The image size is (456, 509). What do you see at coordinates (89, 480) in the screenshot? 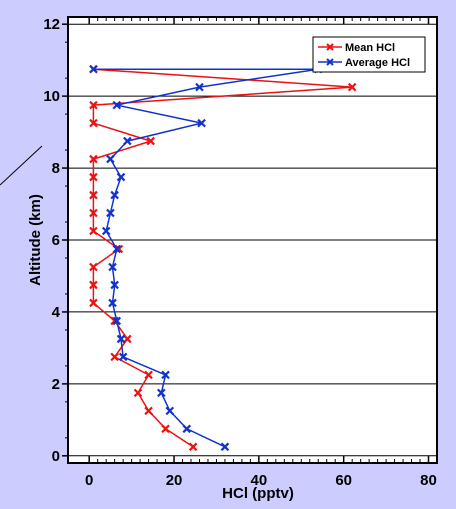
I see `x-tick-label: 0` at bounding box center [89, 480].